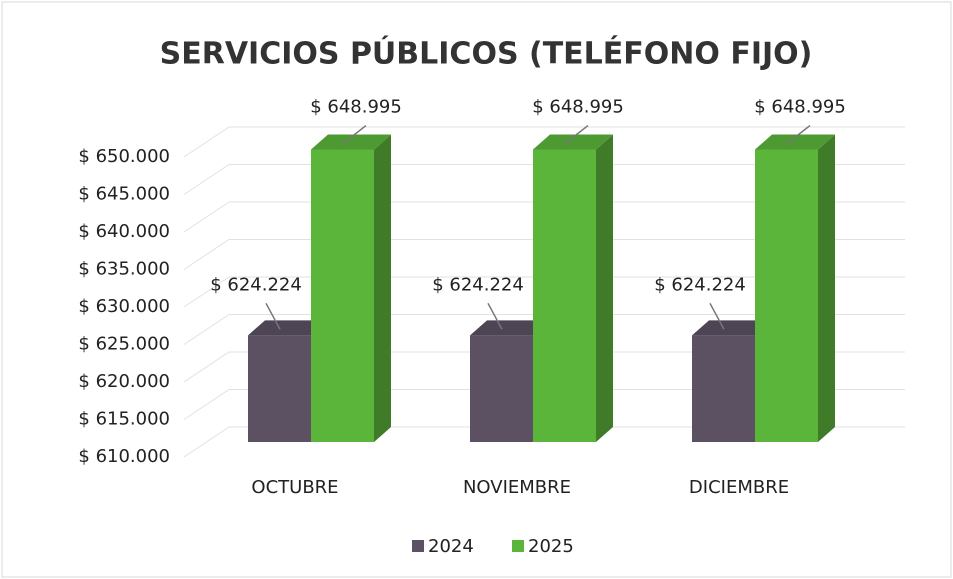 The width and height of the screenshot is (953, 579). I want to click on y-tick-label: $ 630.000, so click(124, 306).